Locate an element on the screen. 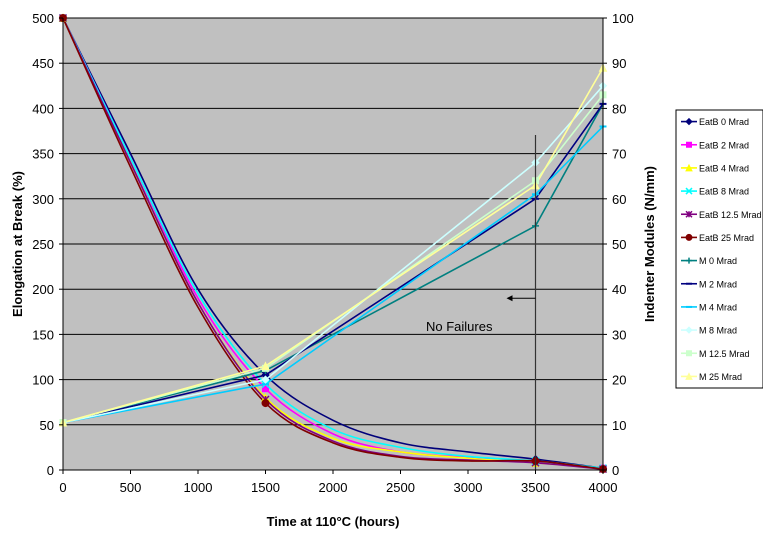  legend-item: M 25 Mrad is located at coordinates (711, 377).